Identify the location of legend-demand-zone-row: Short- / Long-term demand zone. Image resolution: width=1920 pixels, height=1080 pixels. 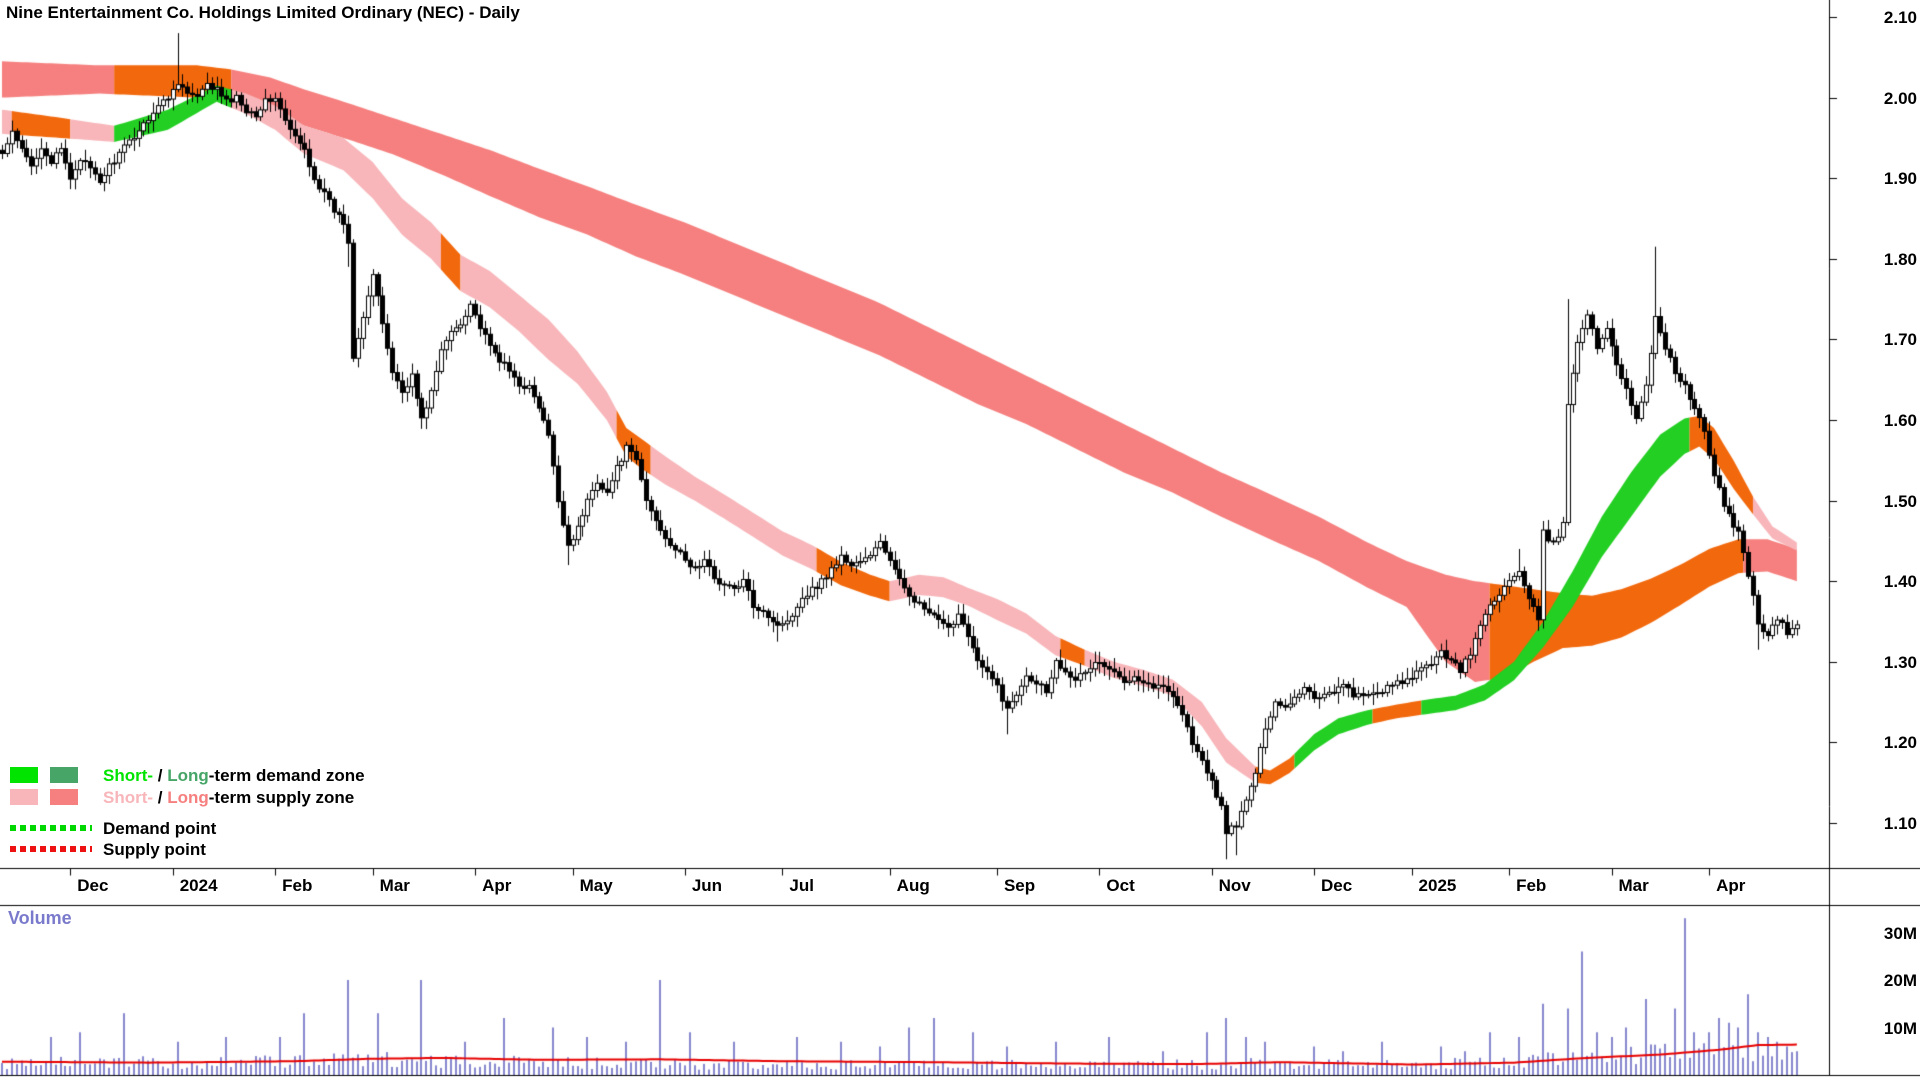
(187, 775).